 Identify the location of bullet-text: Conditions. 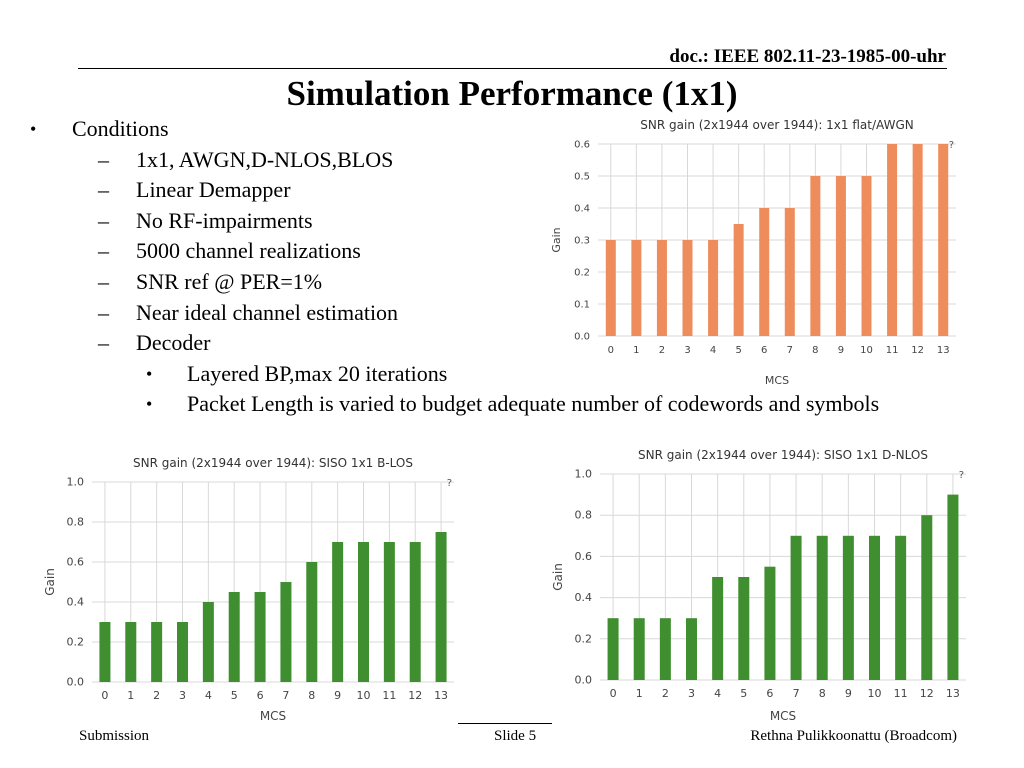
(120, 128).